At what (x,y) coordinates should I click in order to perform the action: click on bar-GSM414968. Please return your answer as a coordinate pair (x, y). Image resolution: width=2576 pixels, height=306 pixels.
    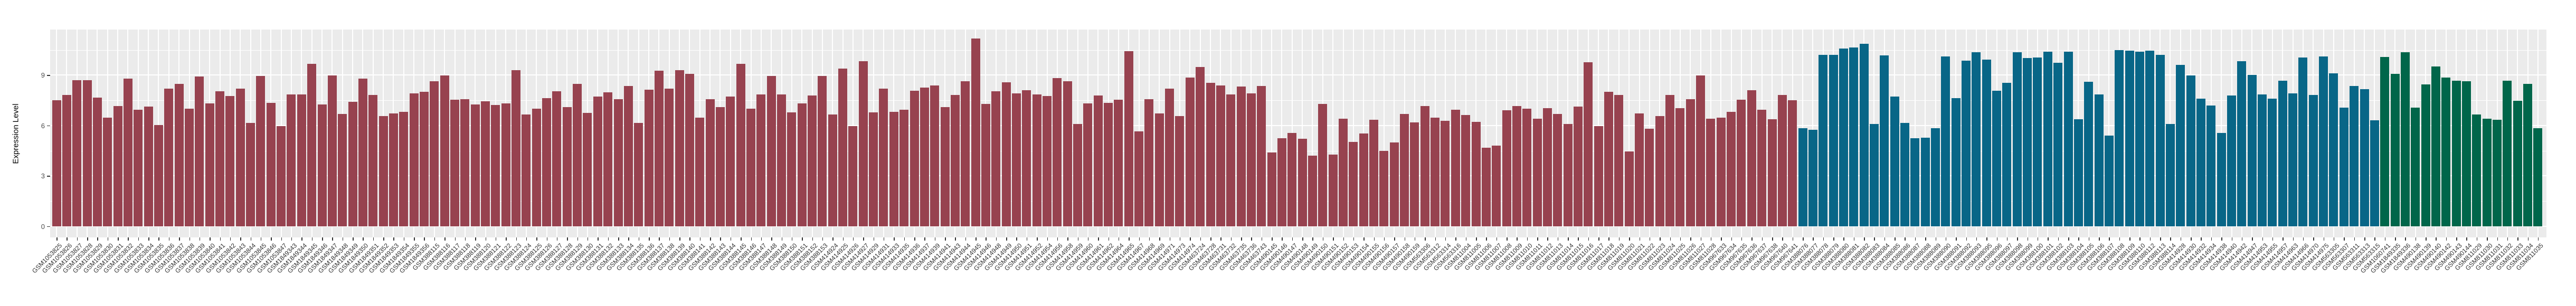
    Looking at the image, I should click on (1149, 162).